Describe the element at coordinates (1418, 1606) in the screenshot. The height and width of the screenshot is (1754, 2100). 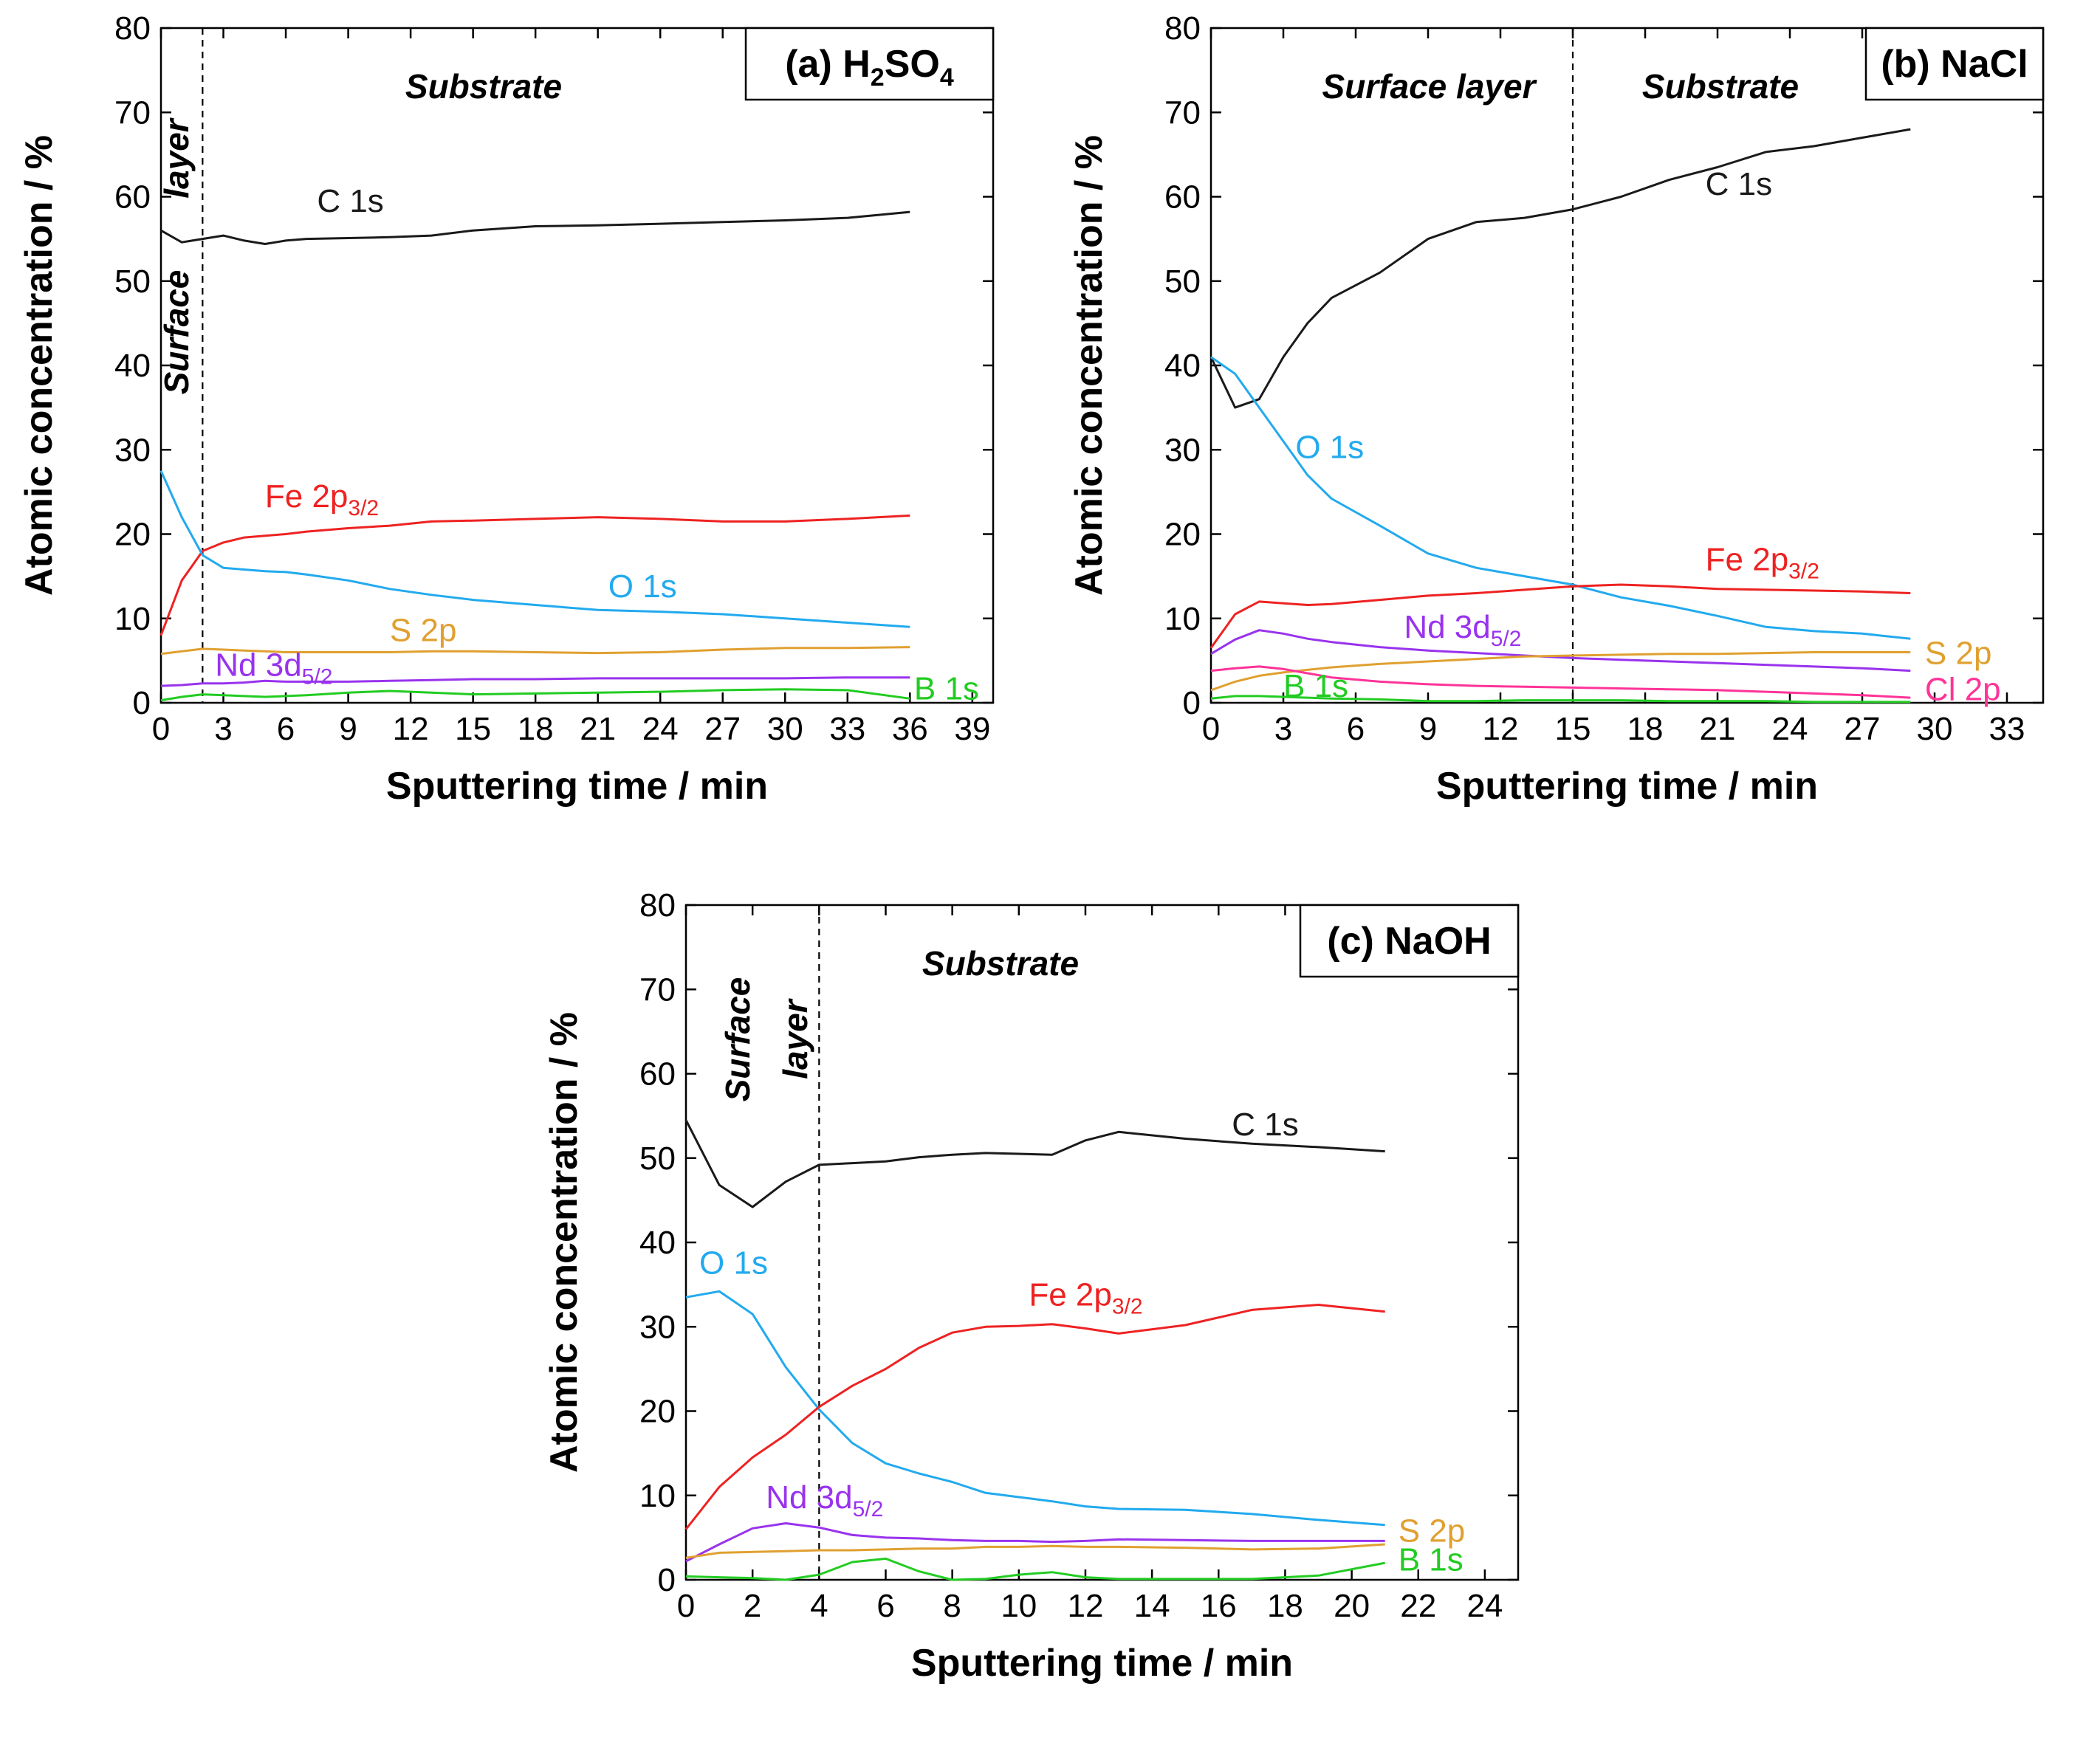
I see `x-tick-label: 22` at that location.